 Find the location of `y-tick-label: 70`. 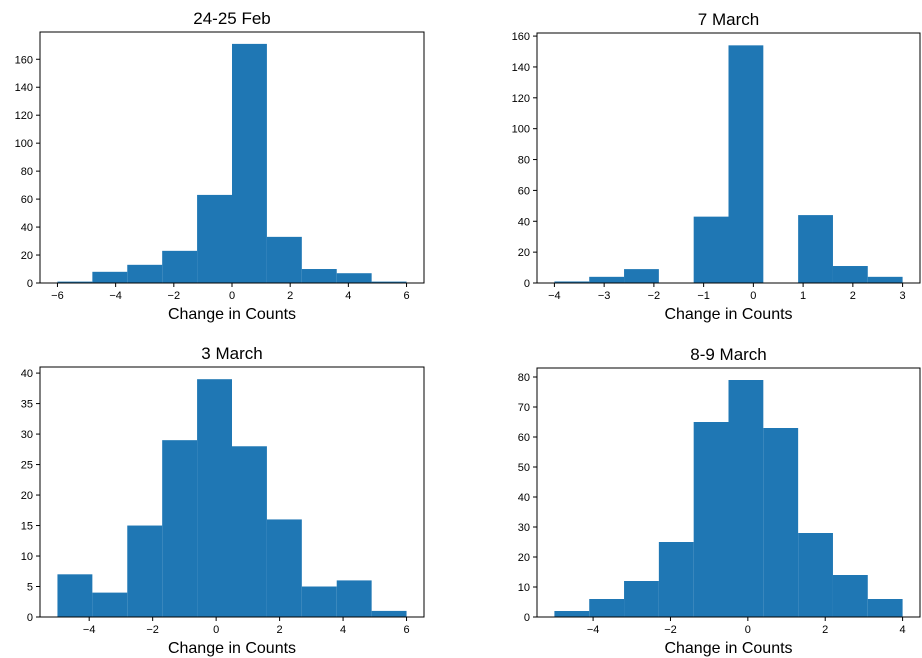

y-tick-label: 70 is located at coordinates (524, 408).